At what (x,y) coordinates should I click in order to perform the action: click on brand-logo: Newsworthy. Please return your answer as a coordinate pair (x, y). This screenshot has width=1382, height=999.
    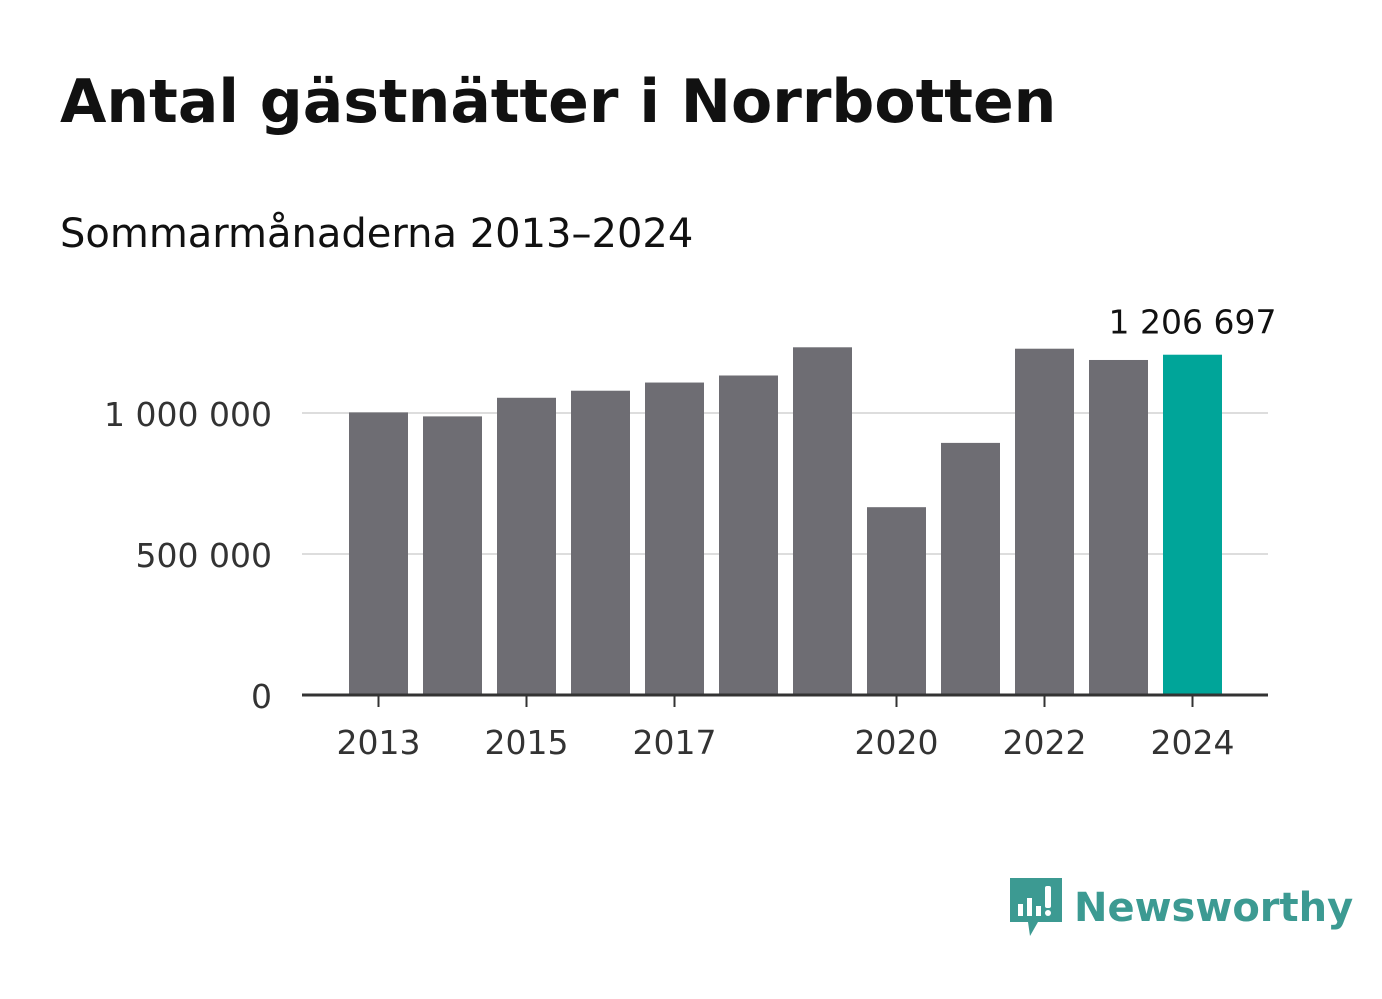
    Looking at the image, I should click on (1181, 908).